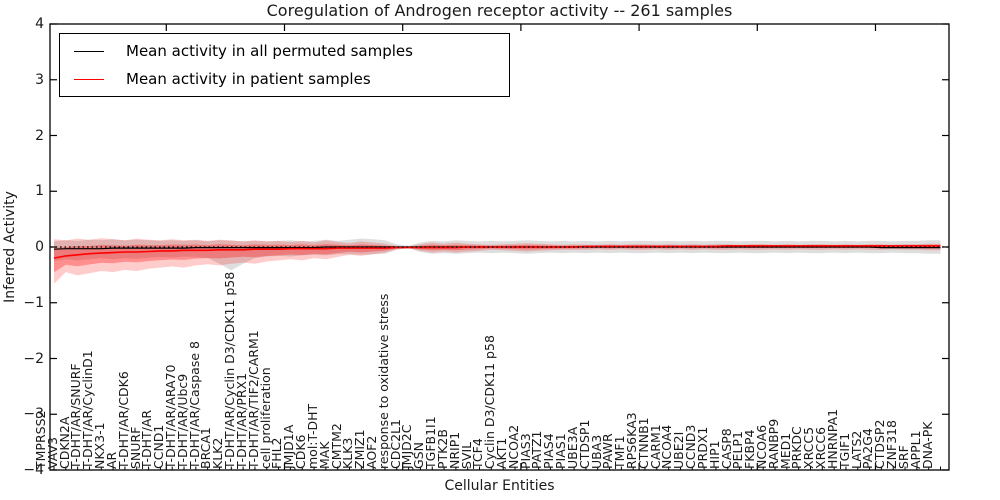  Describe the element at coordinates (33, 414) in the screenshot. I see `y-tick-label: −3` at that location.